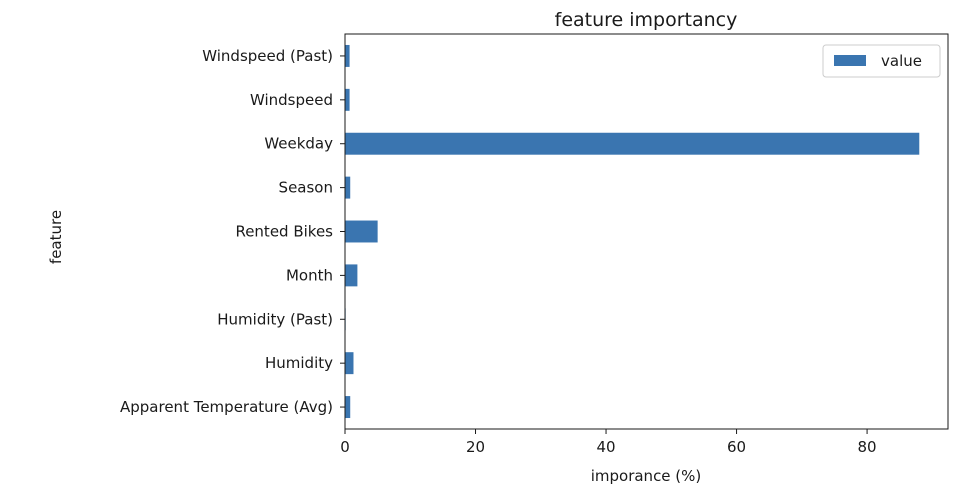 The image size is (968, 504). What do you see at coordinates (275, 319) in the screenshot?
I see `y-tick-label: Humidity (Past)` at bounding box center [275, 319].